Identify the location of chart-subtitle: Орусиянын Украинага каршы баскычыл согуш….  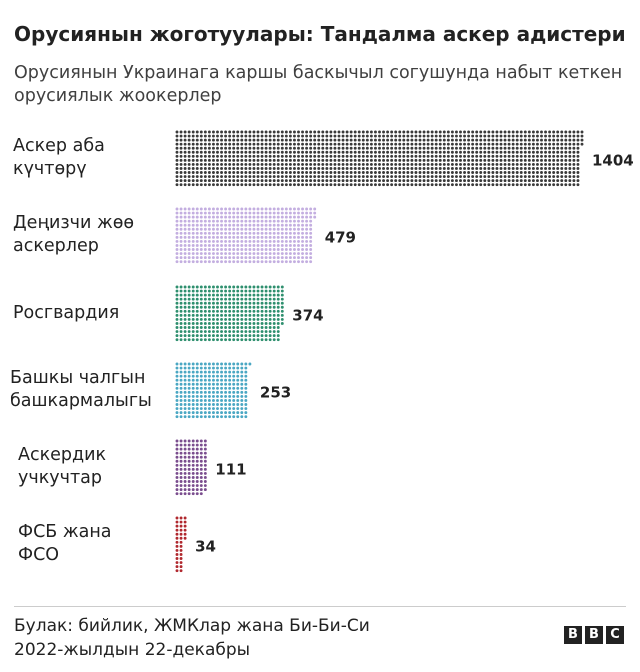
(318, 84).